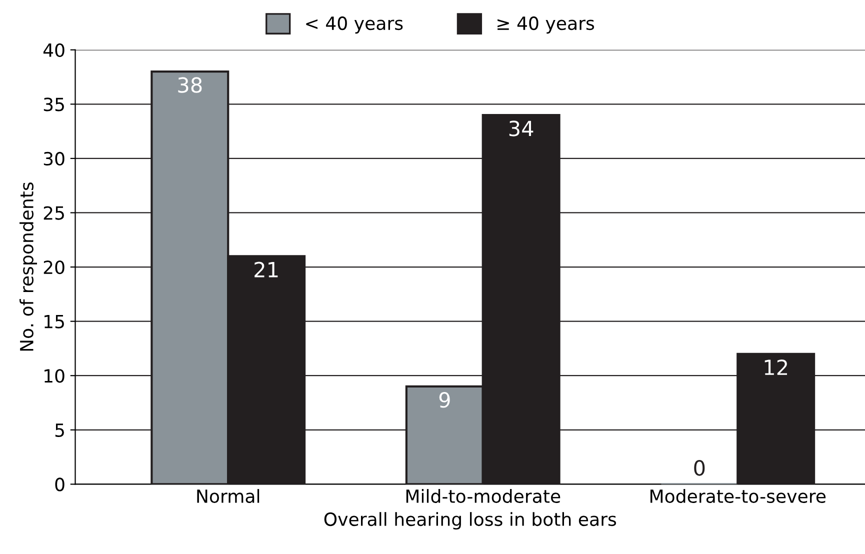 The height and width of the screenshot is (554, 865). Describe the element at coordinates (53, 50) in the screenshot. I see `y-tick-label: 40` at that location.